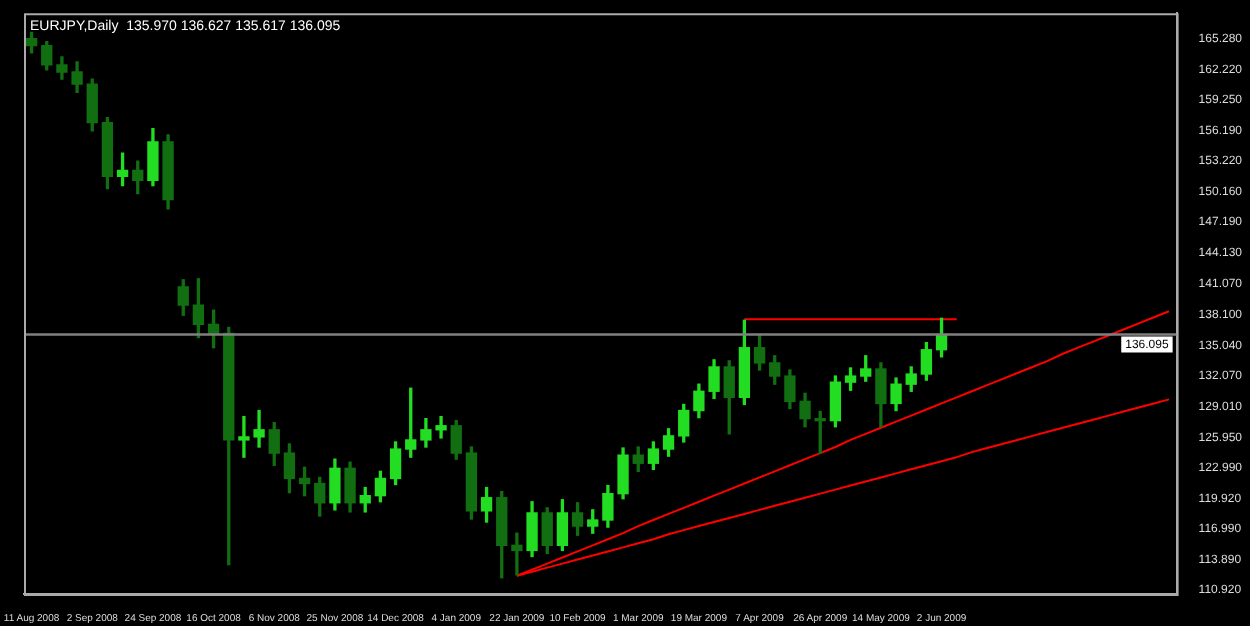  What do you see at coordinates (517, 554) in the screenshot?
I see `candlestick` at bounding box center [517, 554].